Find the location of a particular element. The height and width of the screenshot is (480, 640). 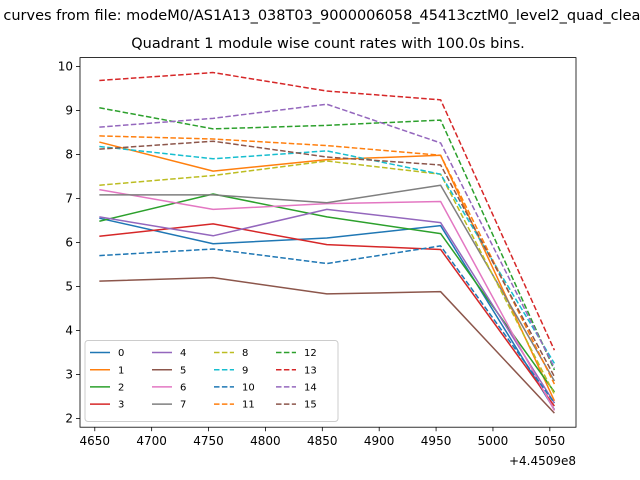

x-axis-offset-label: +4.4509e8 is located at coordinates (542, 461).